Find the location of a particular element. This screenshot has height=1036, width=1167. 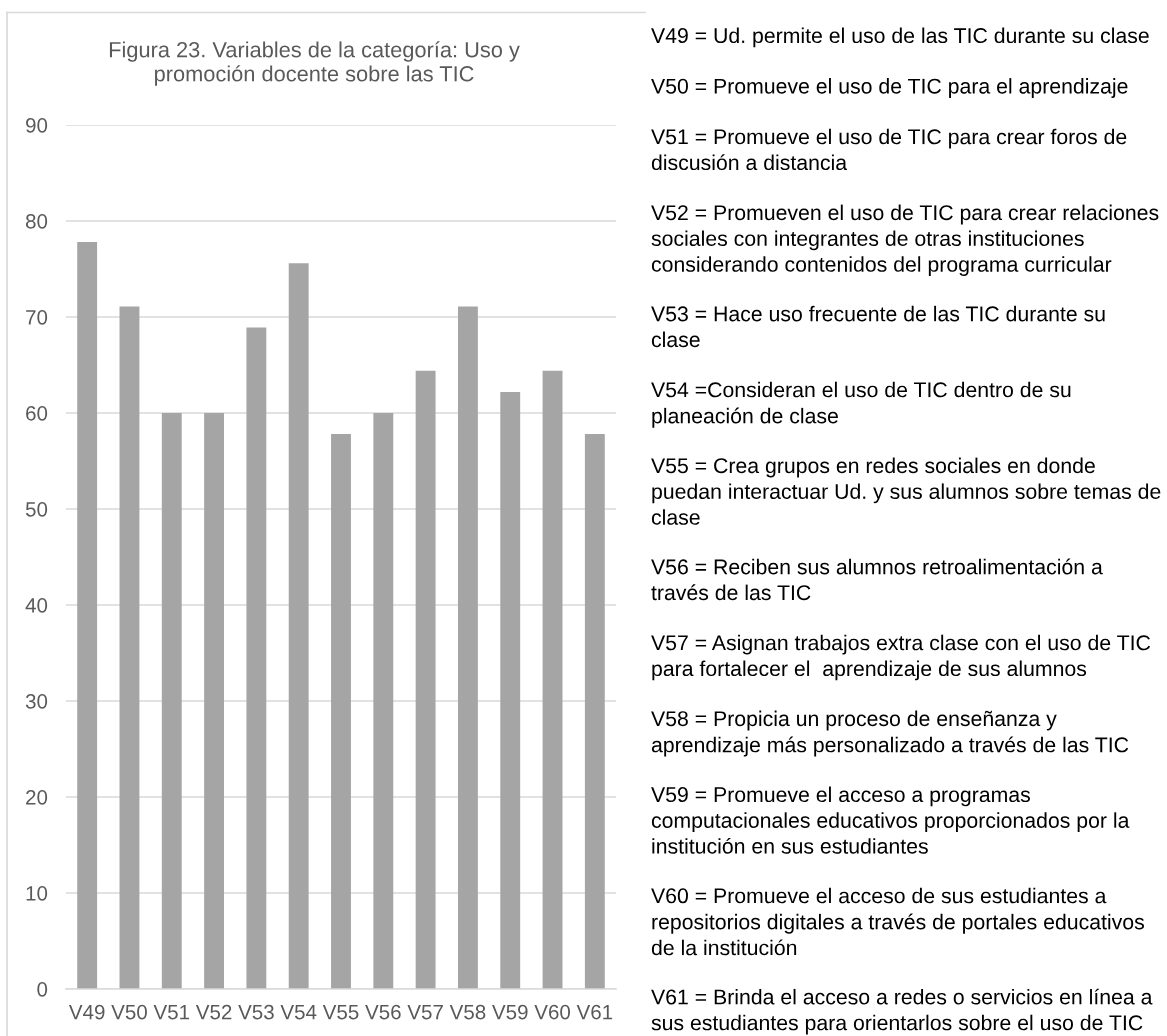

text: V53 = Hace uso frecuente de las TIC durante su clase is located at coordinates (878, 326).